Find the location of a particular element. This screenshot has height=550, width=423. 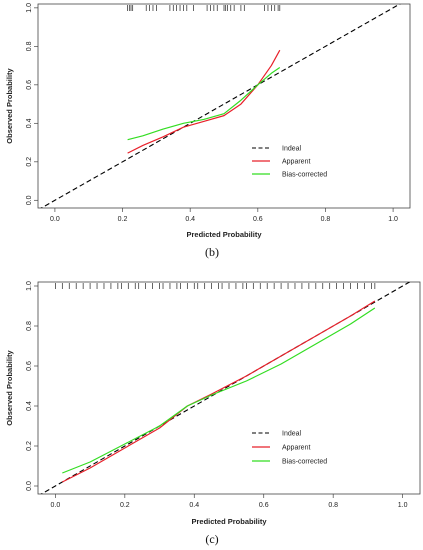

apparent-line is located at coordinates (204, 101).